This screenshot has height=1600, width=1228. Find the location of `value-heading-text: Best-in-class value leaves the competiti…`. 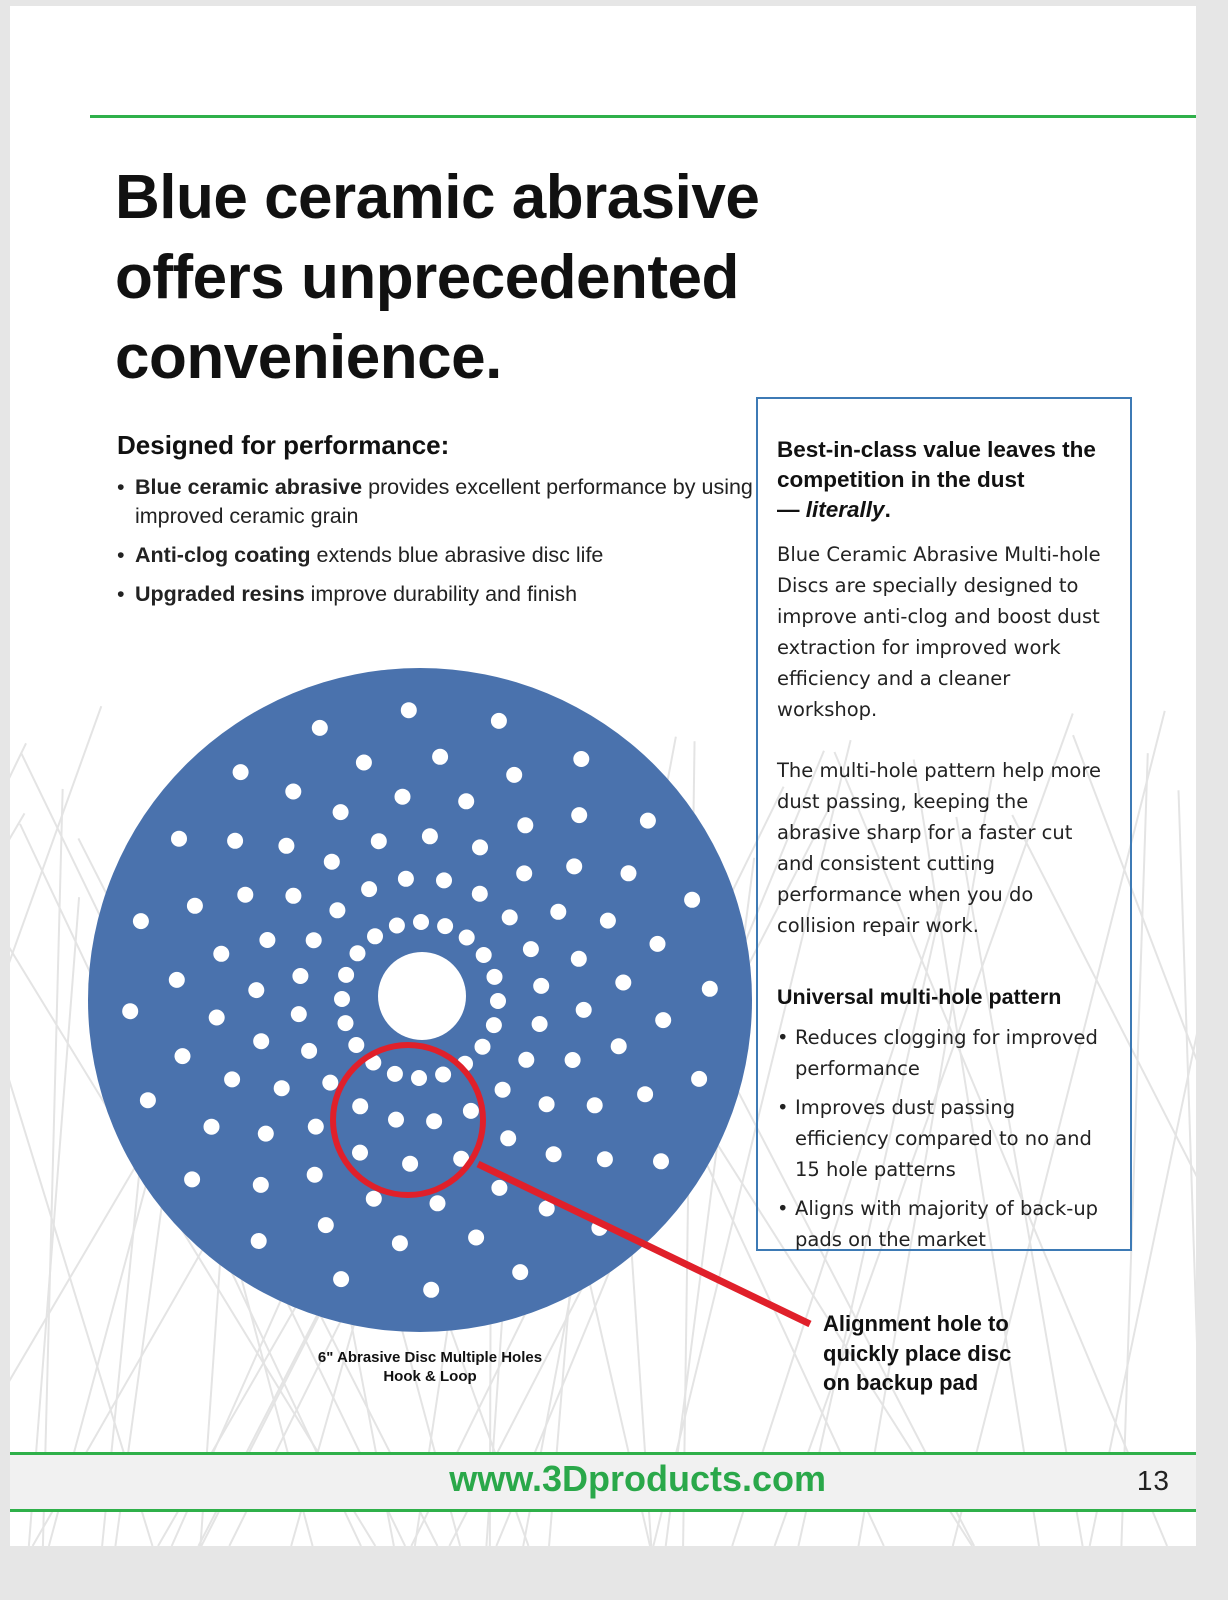

value-heading-text: Best-in-class value leaves the competiti… is located at coordinates (936, 464).